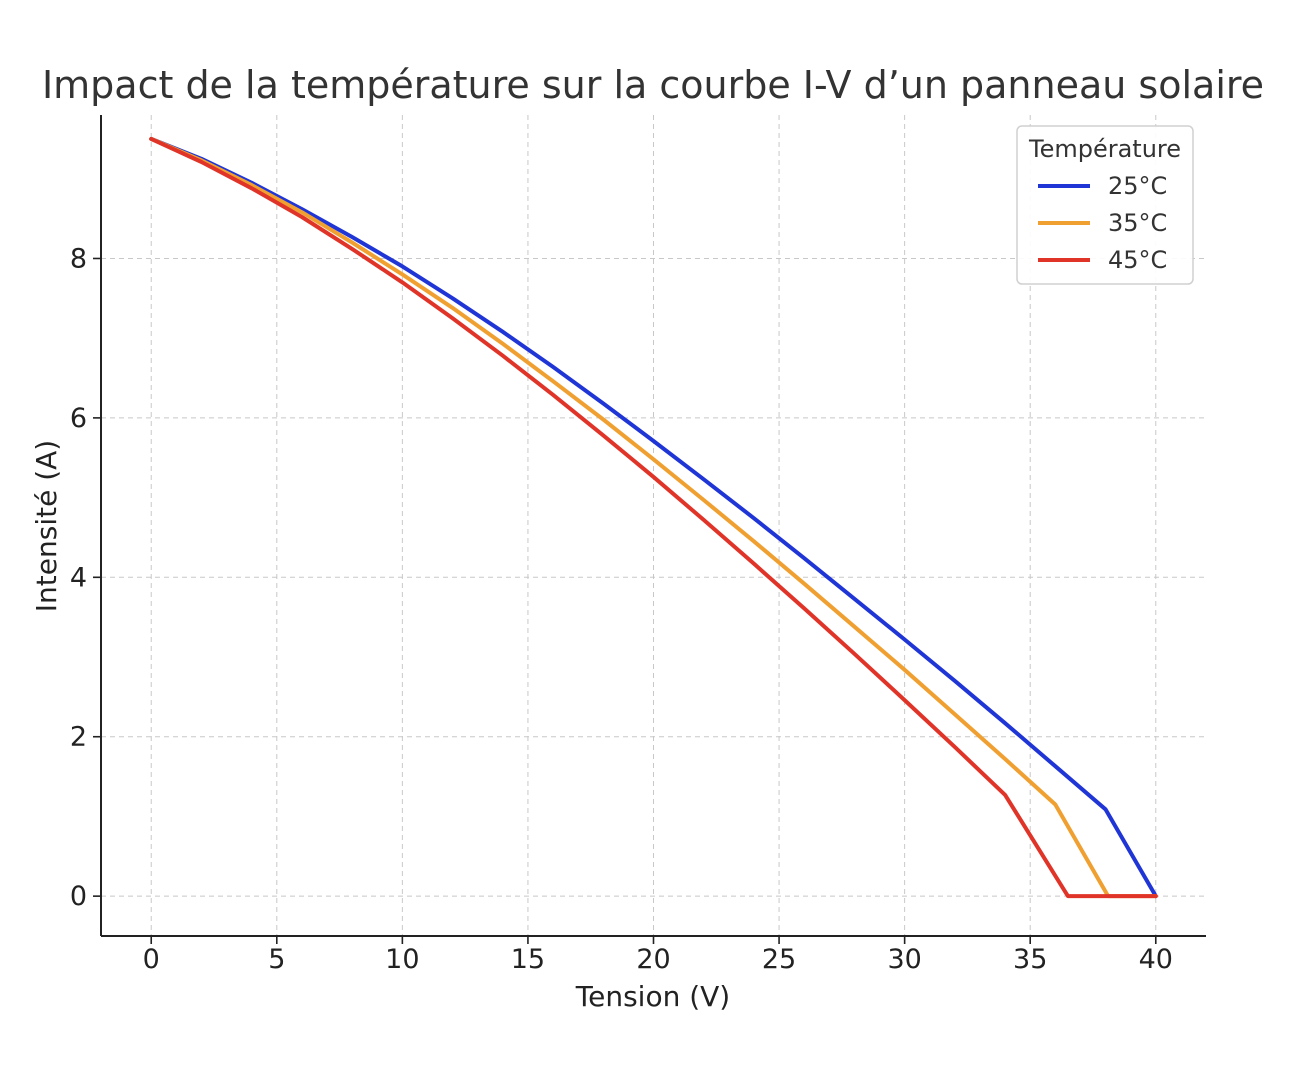  I want to click on legend-box, so click(1105, 205).